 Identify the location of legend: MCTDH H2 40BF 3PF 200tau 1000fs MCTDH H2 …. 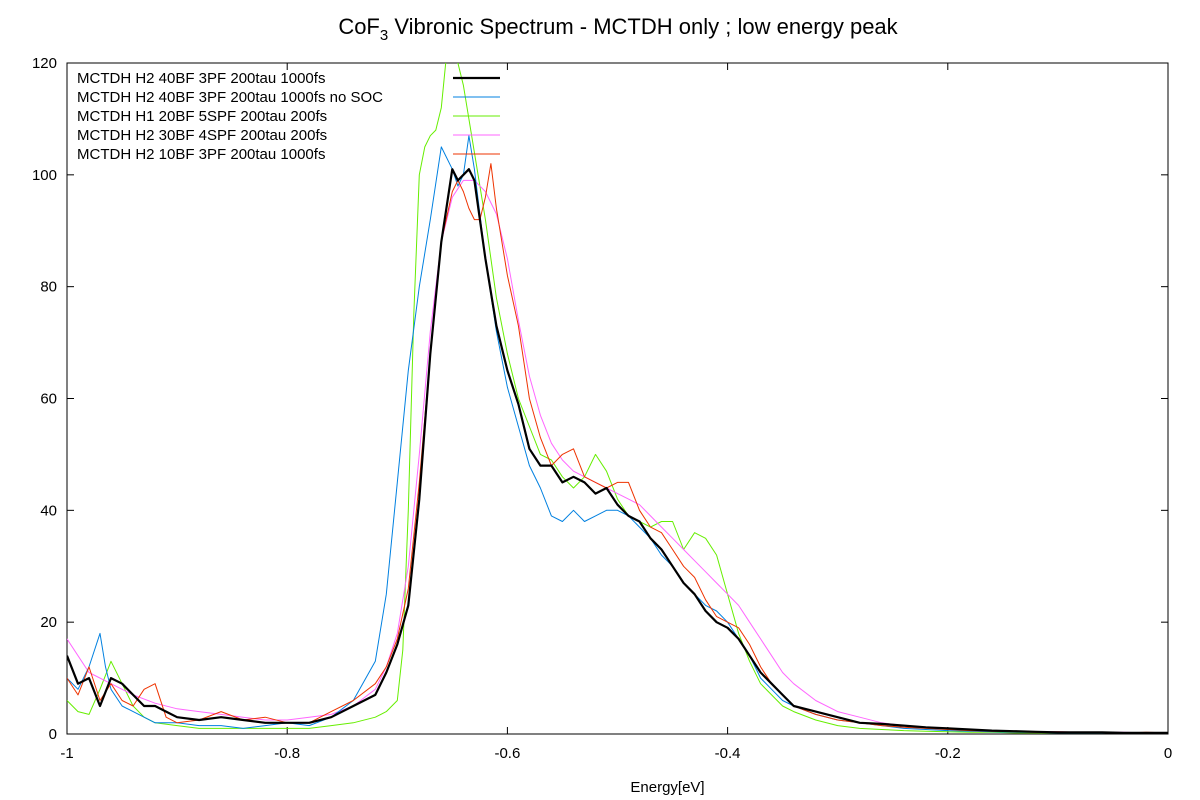
(288, 116).